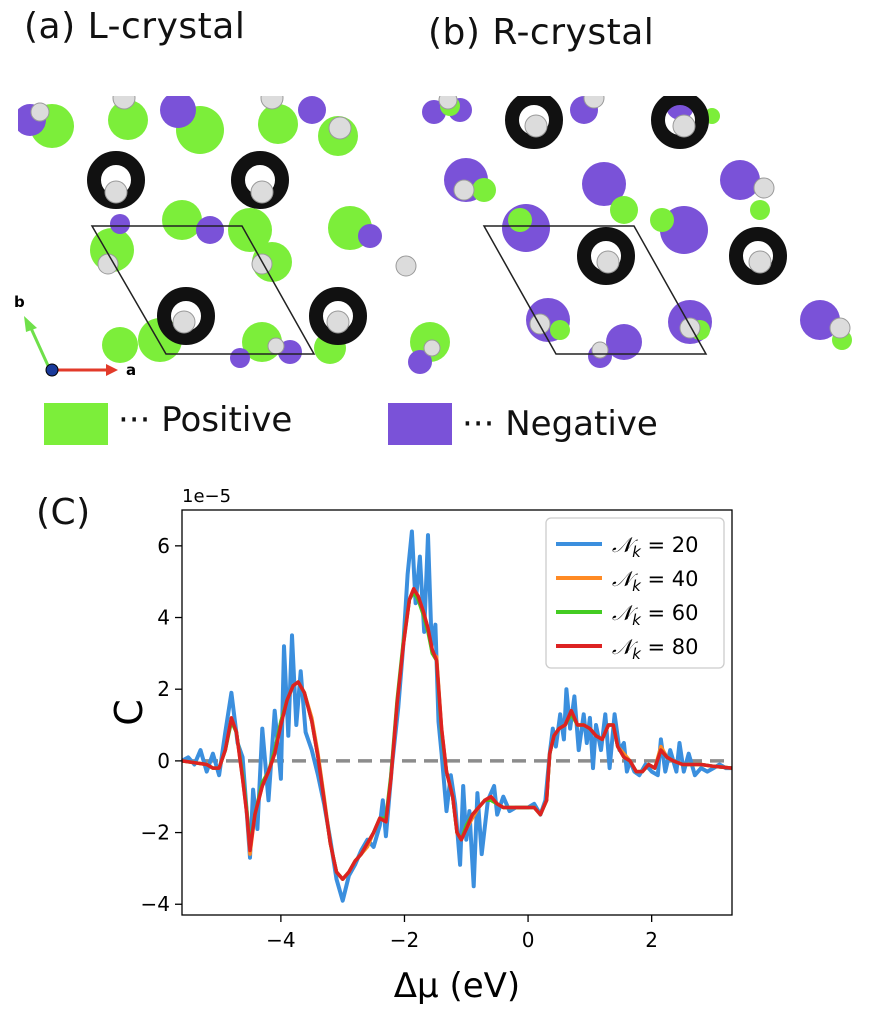 The height and width of the screenshot is (1018, 872). What do you see at coordinates (528, 940) in the screenshot?
I see `x-tick-label: 0` at bounding box center [528, 940].